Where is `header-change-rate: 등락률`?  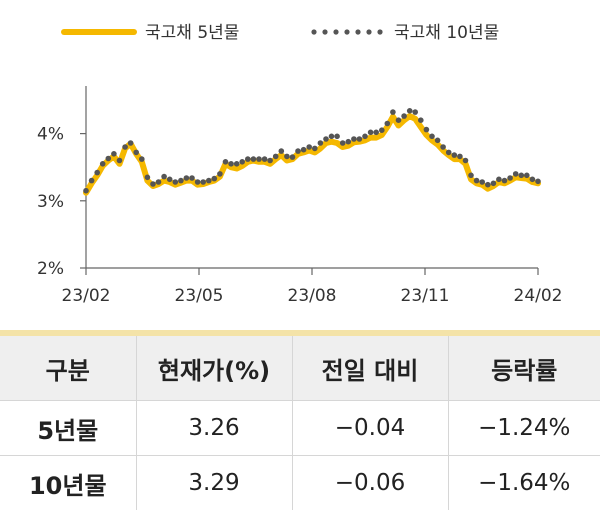 header-change-rate: 등락률 is located at coordinates (524, 367).